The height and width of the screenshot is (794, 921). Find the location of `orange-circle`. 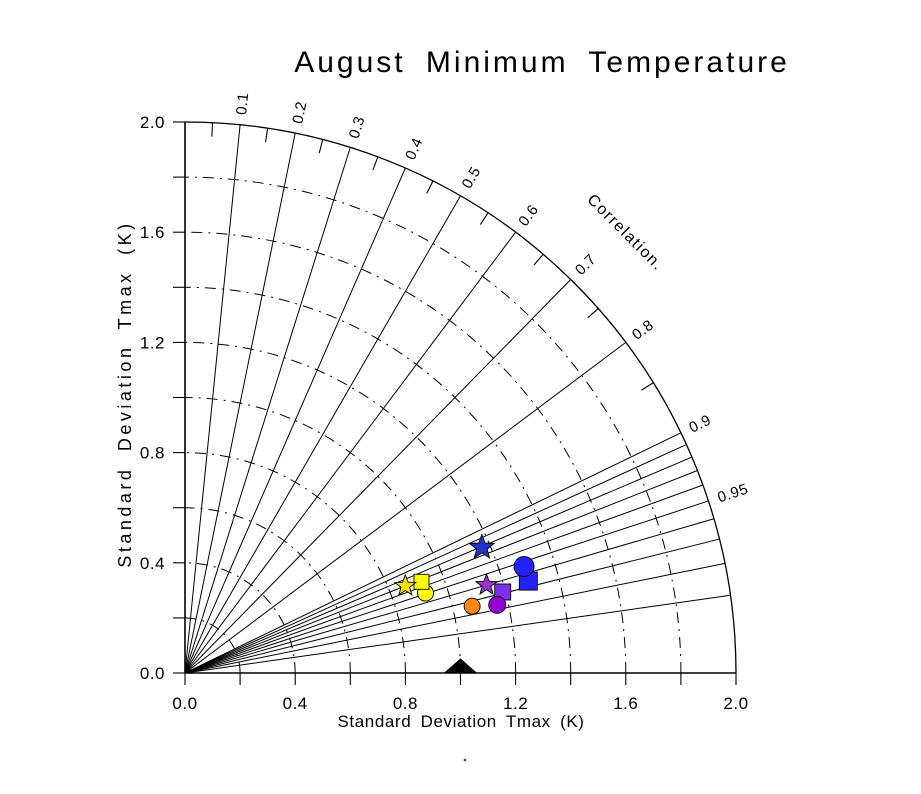

orange-circle is located at coordinates (472, 606).